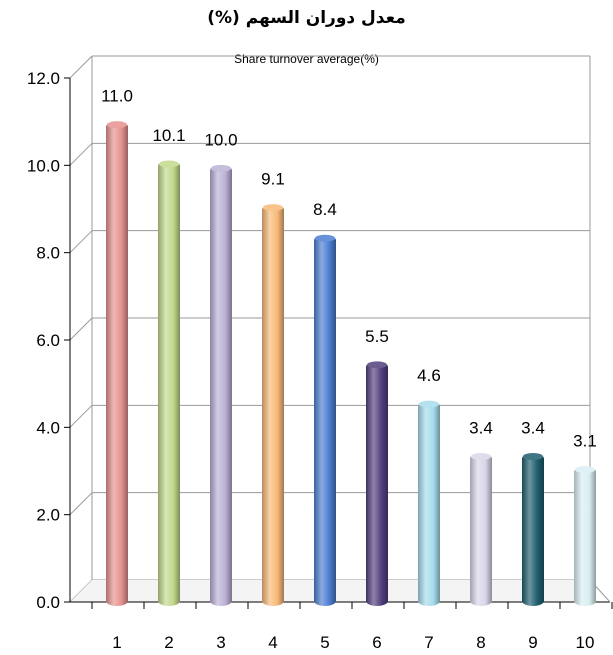 Image resolution: width=613 pixels, height=655 pixels. What do you see at coordinates (220, 642) in the screenshot?
I see `x-tick-label: 3` at bounding box center [220, 642].